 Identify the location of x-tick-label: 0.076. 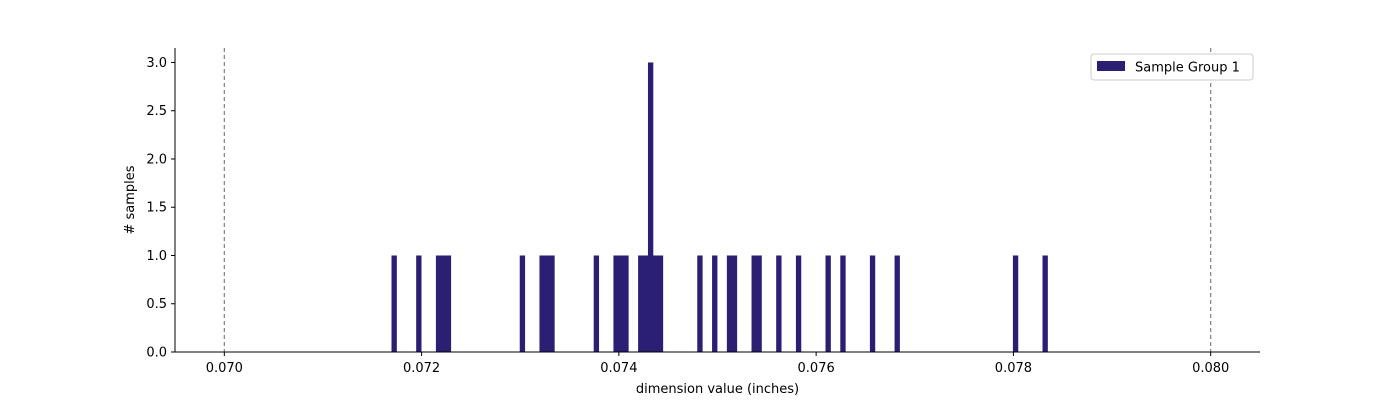
(816, 368).